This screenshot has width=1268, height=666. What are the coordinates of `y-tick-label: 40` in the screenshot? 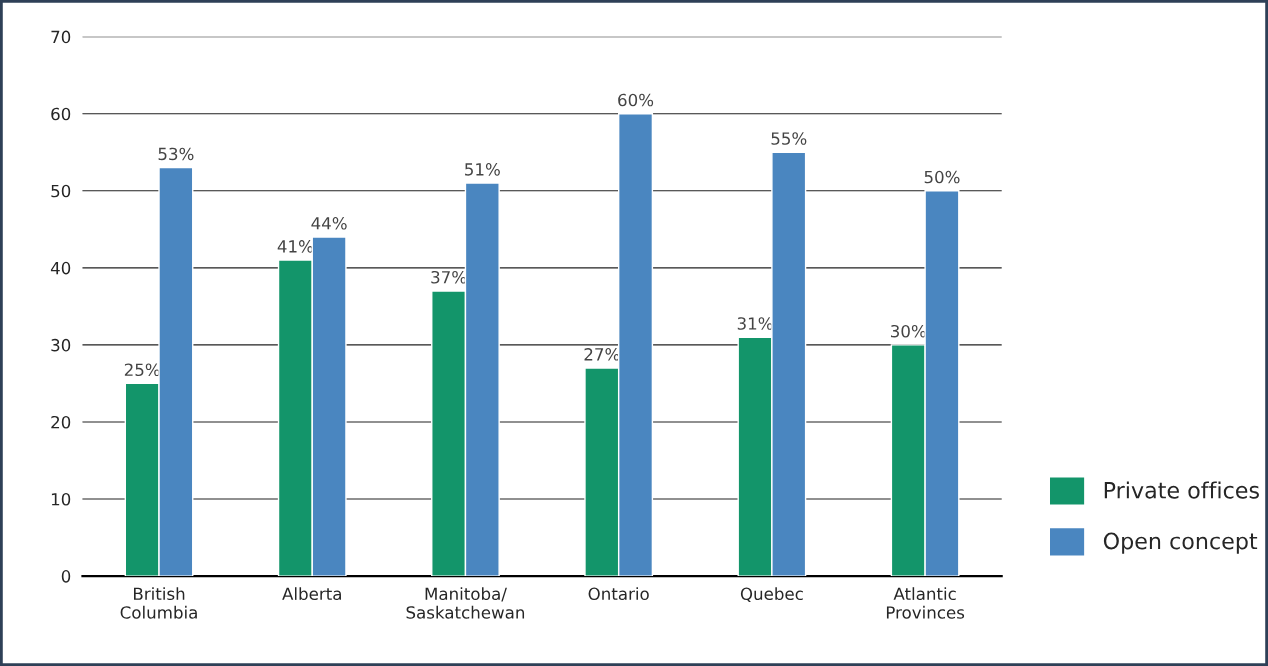 It's located at (60, 268).